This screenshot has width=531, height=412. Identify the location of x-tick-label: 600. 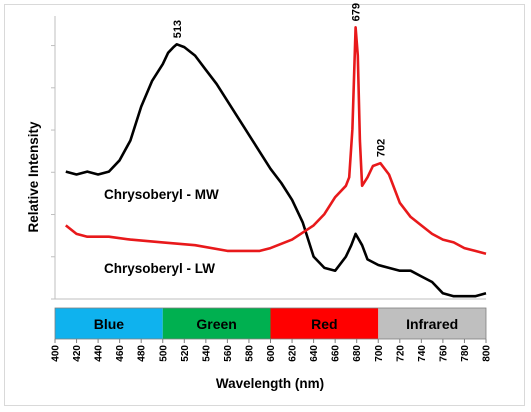
(271, 353).